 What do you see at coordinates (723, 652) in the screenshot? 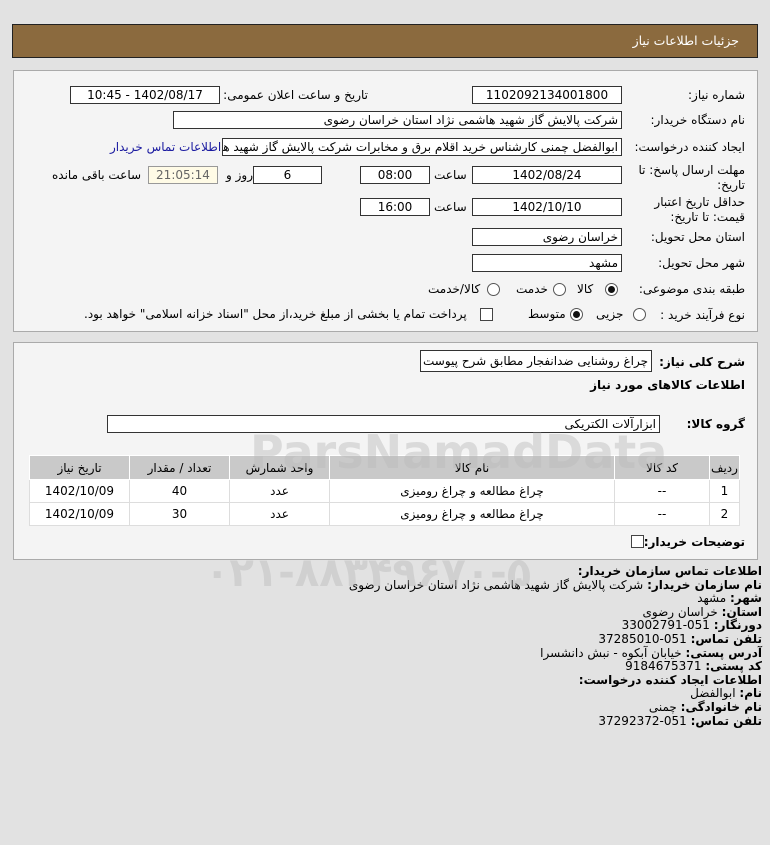
I see `address-label: آدرس پستی:` at bounding box center [723, 652].